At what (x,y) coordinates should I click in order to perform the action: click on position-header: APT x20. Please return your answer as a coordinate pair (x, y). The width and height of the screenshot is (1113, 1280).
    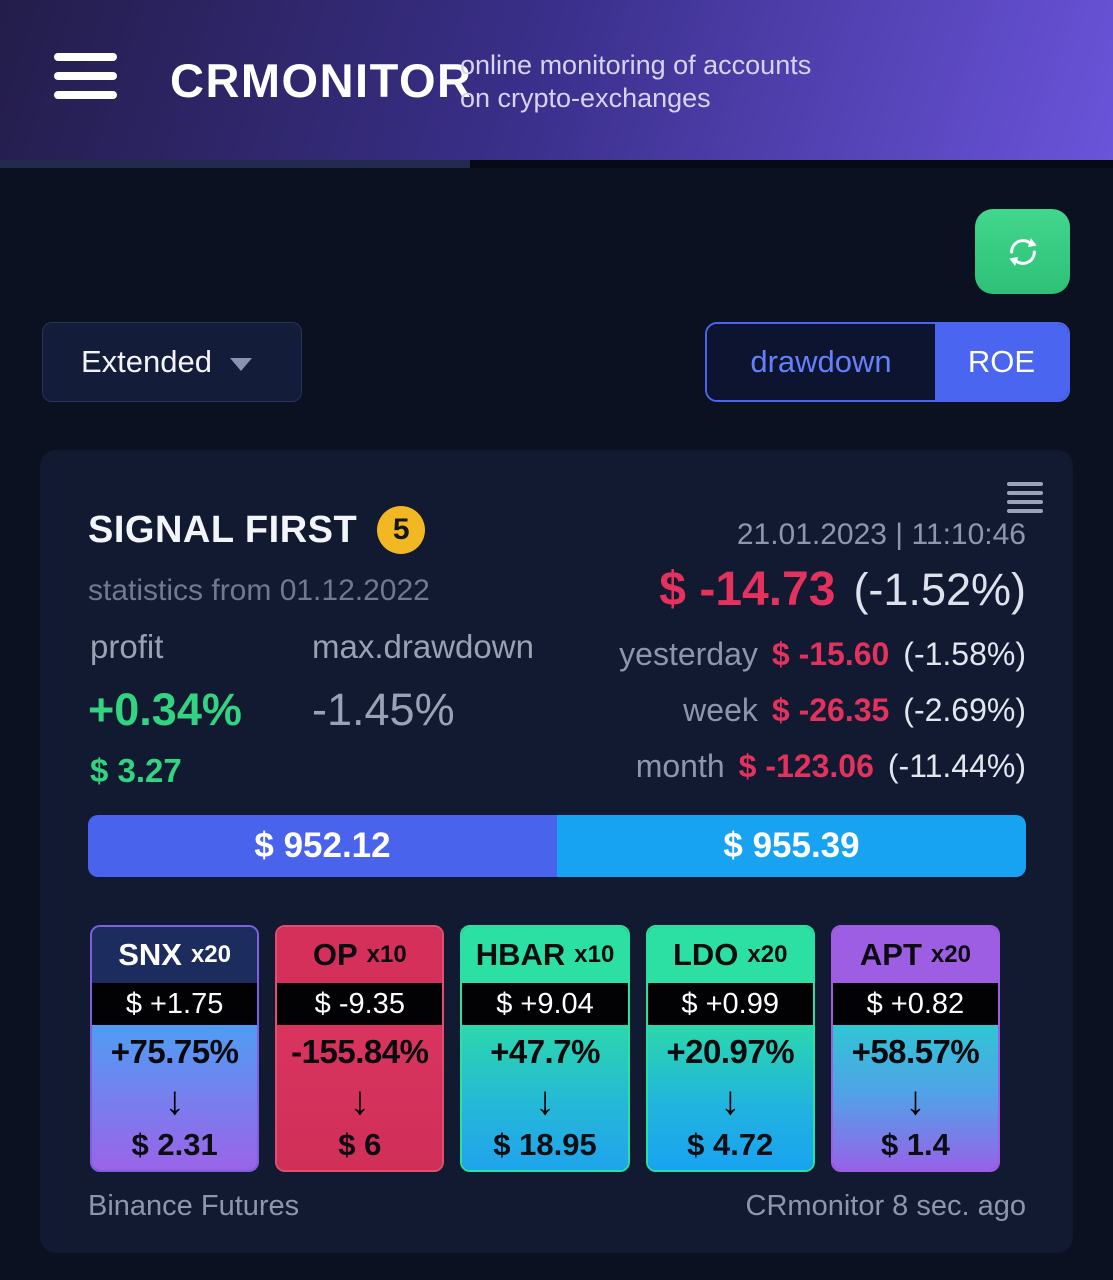
    Looking at the image, I should click on (915, 955).